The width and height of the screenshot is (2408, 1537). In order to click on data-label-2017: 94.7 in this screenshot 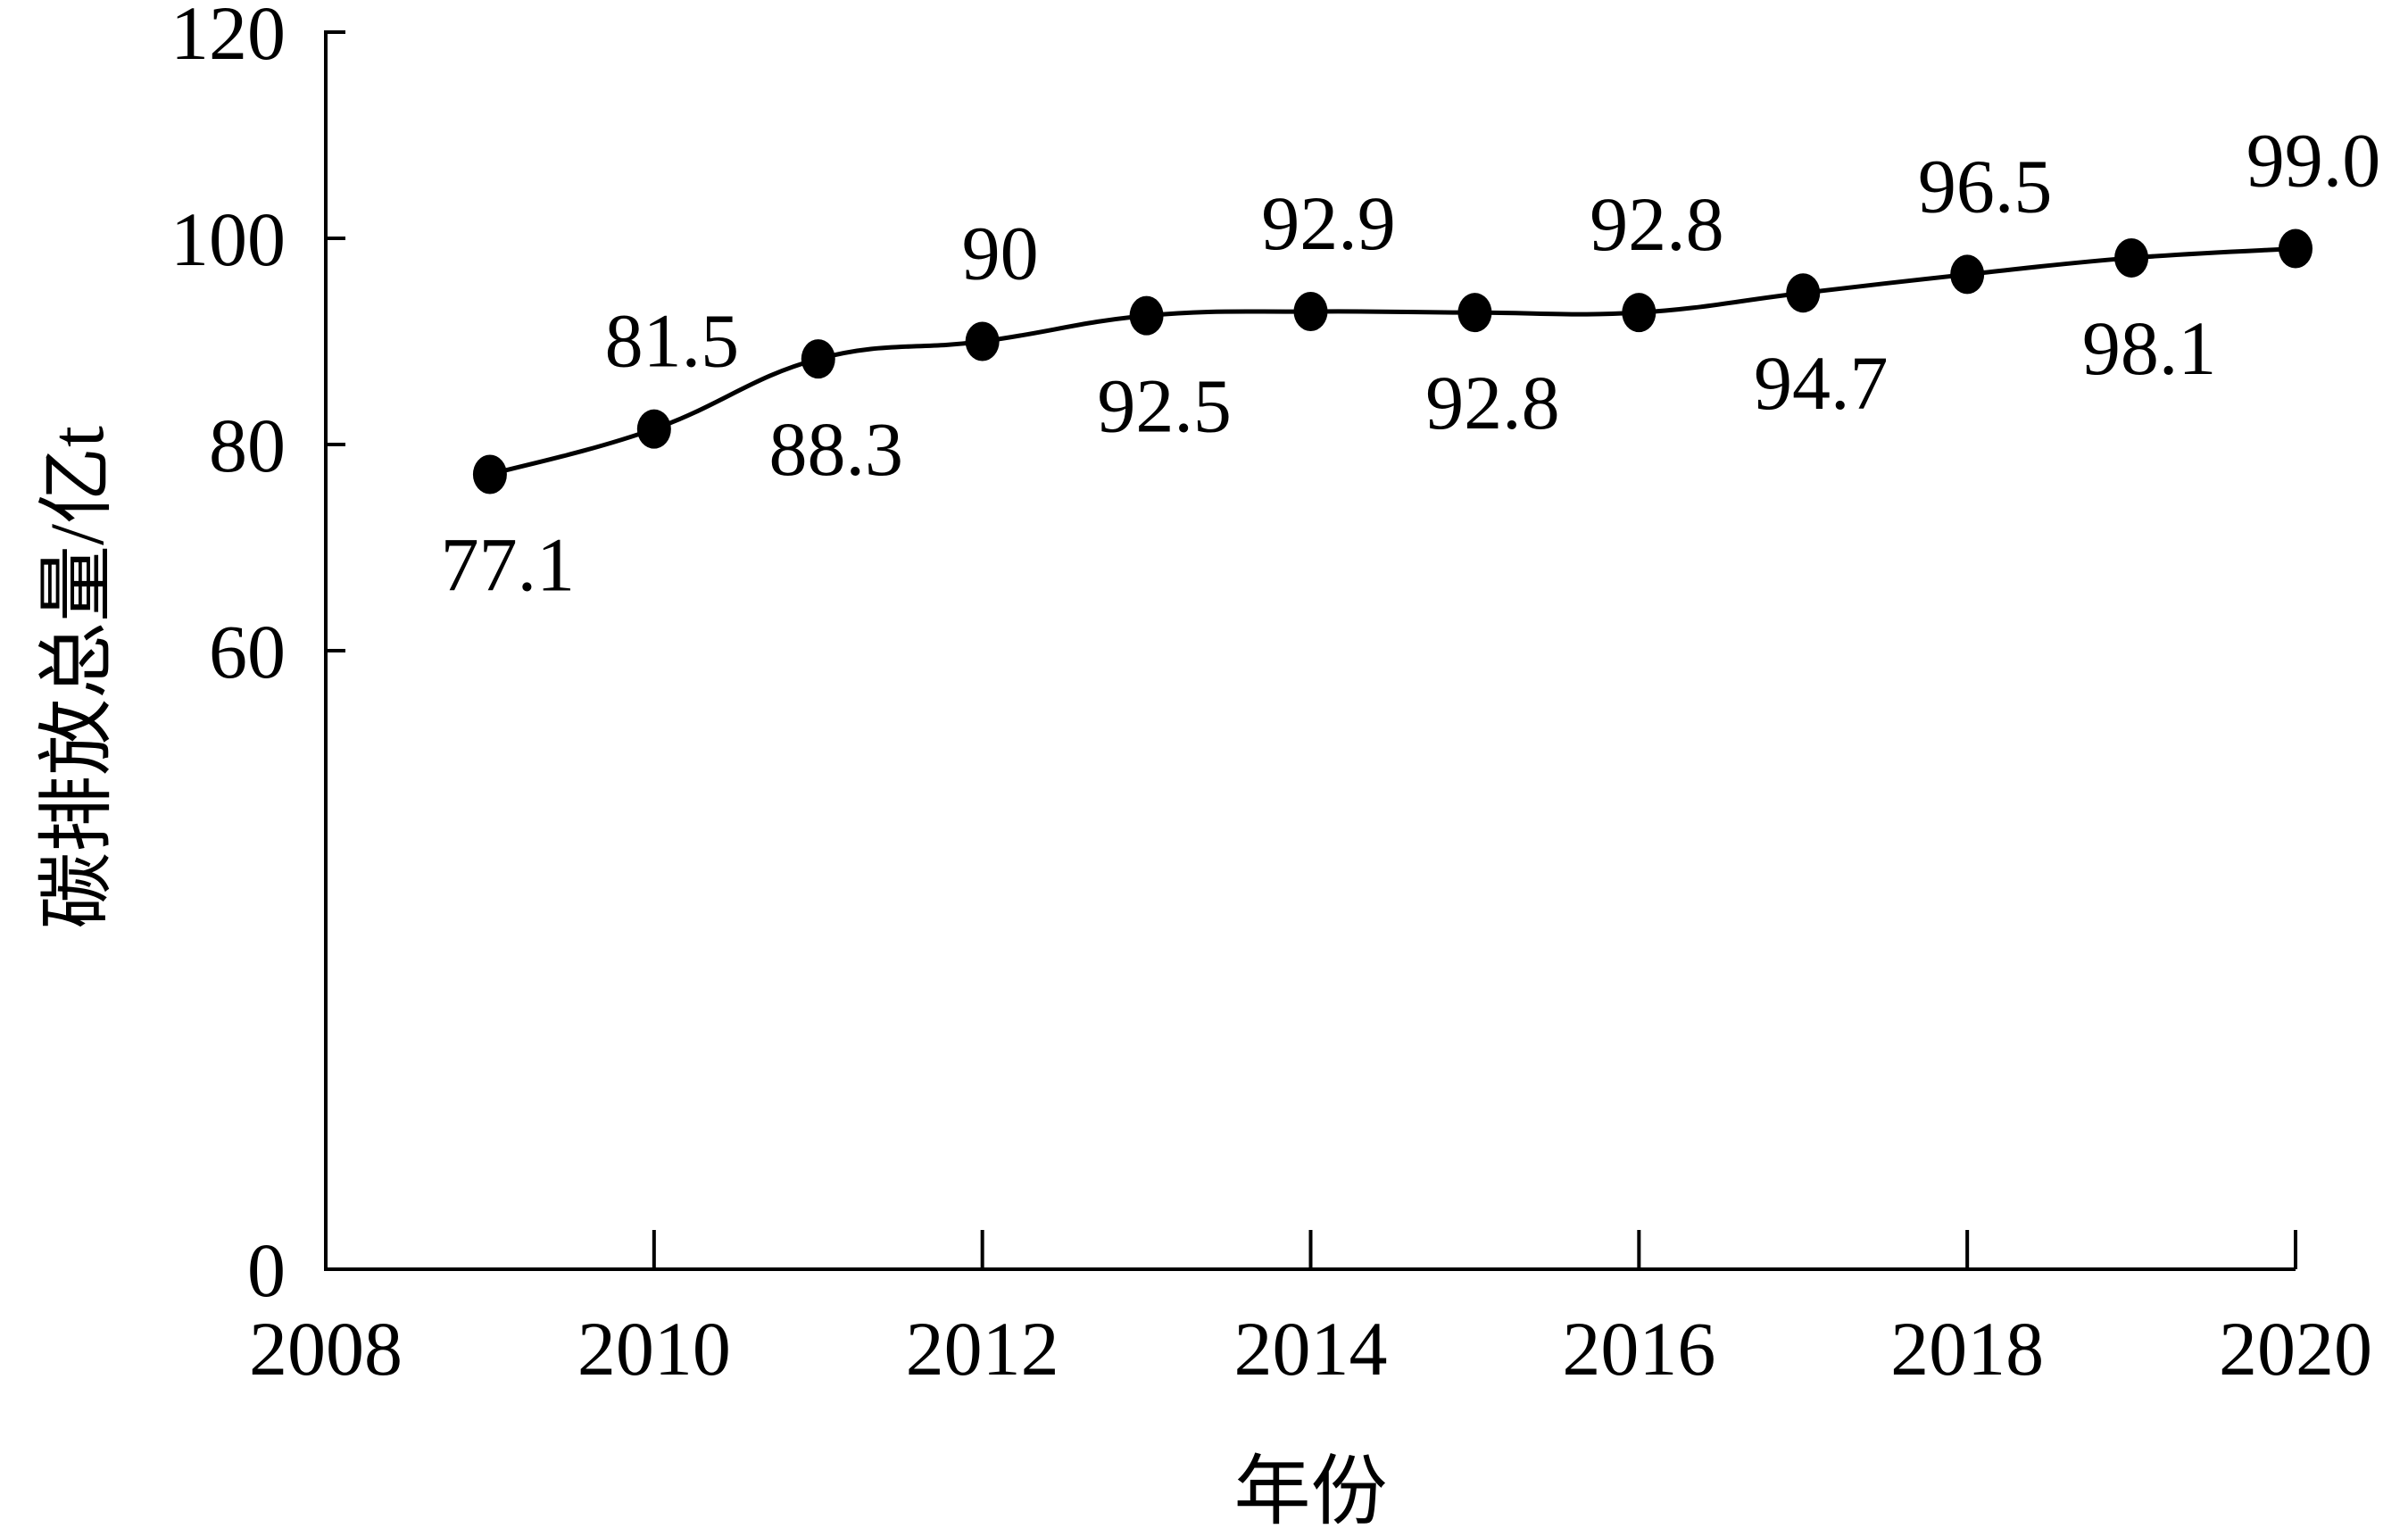, I will do `click(1821, 383)`.